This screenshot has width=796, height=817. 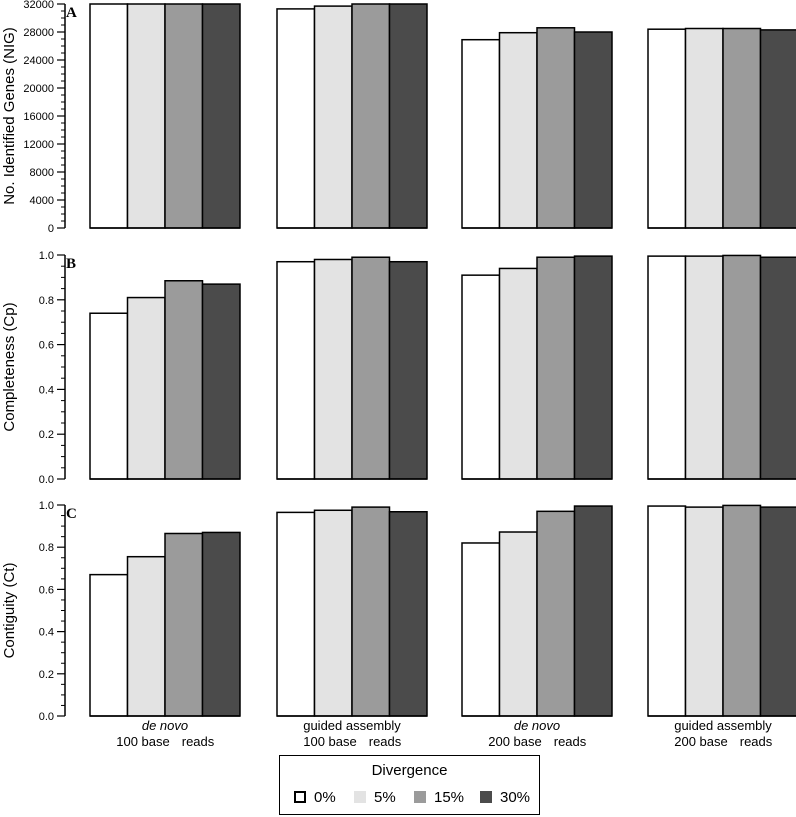 What do you see at coordinates (701, 741) in the screenshot?
I see `x-category-label-4-line2a: 200 base` at bounding box center [701, 741].